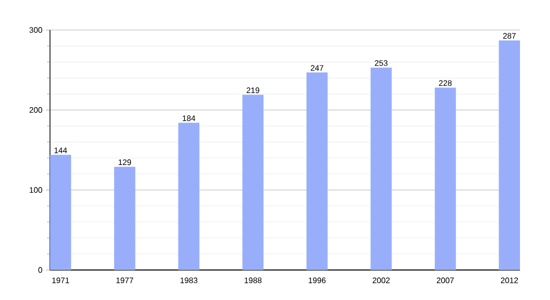  I want to click on x-tick-label: 1971, so click(61, 281).